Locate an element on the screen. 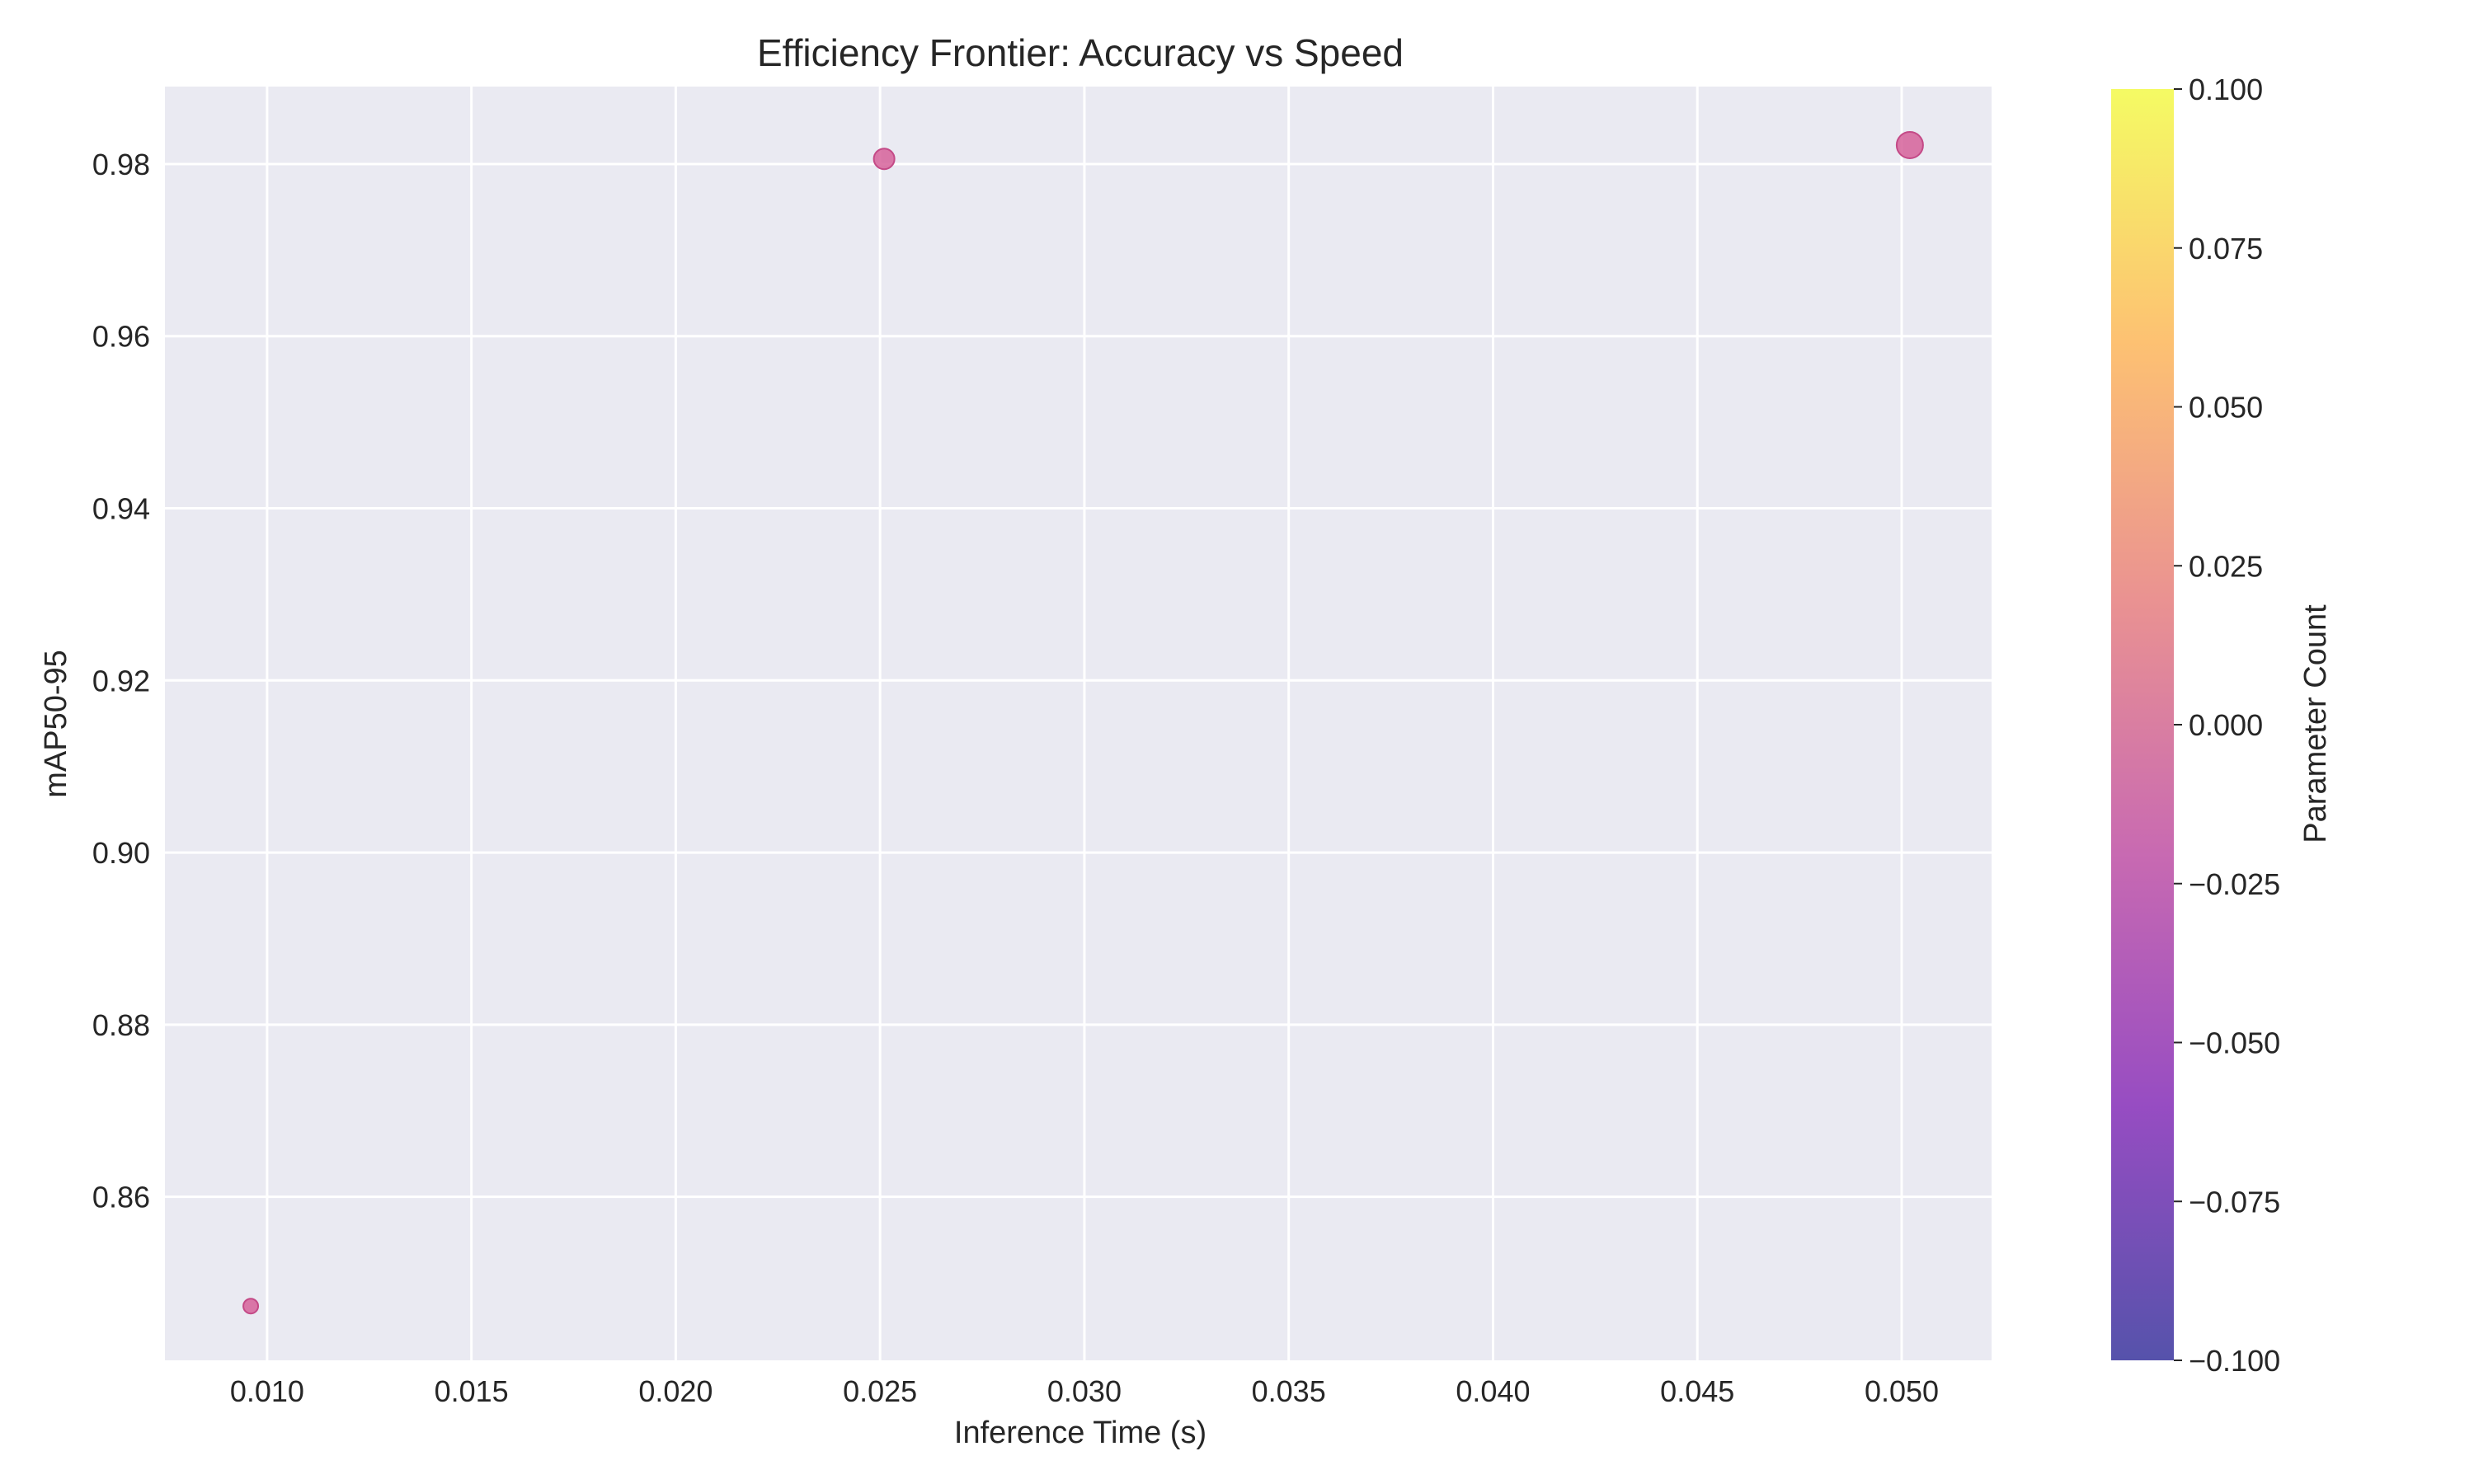 This screenshot has height=1484, width=2474. x-axis-label: Inference Time (s) is located at coordinates (1080, 1433).